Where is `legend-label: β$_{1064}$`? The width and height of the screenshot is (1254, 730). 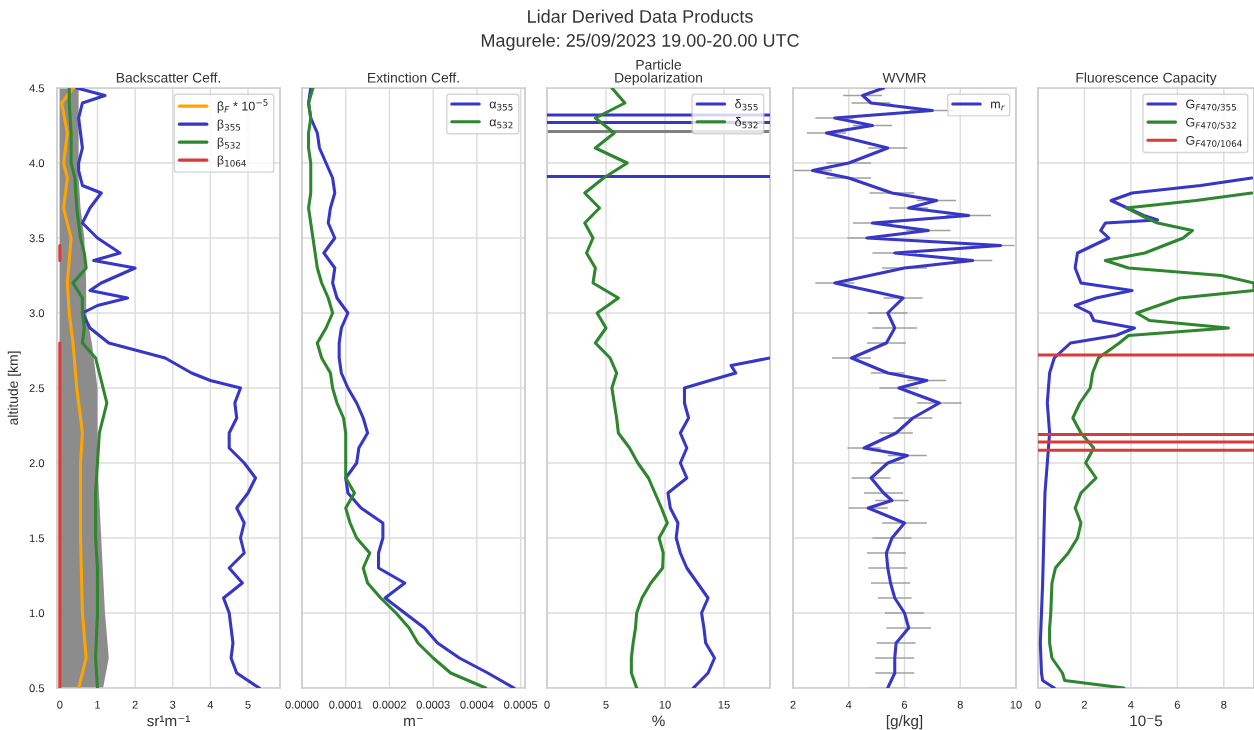 legend-label: β$_{1064}$ is located at coordinates (231, 161).